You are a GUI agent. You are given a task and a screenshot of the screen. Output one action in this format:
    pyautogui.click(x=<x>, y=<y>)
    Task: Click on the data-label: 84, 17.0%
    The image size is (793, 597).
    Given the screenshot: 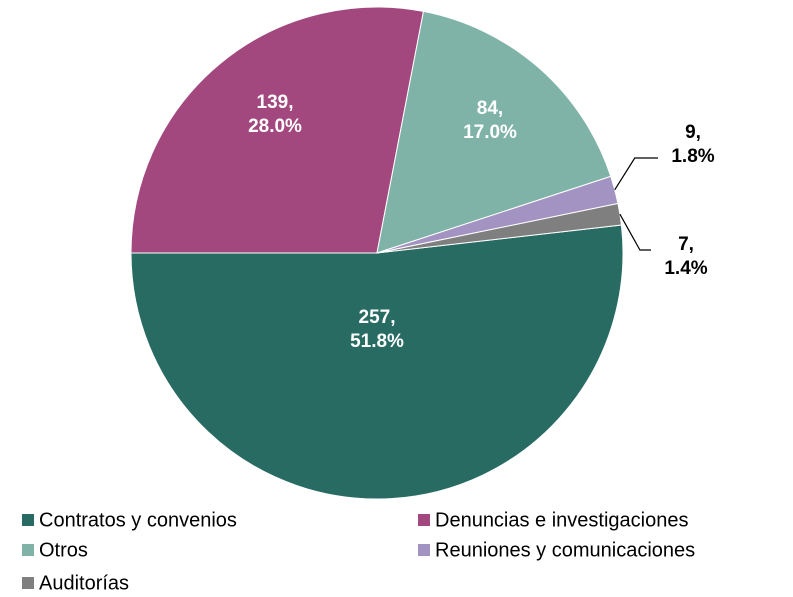 What is the action you would take?
    pyautogui.click(x=490, y=120)
    